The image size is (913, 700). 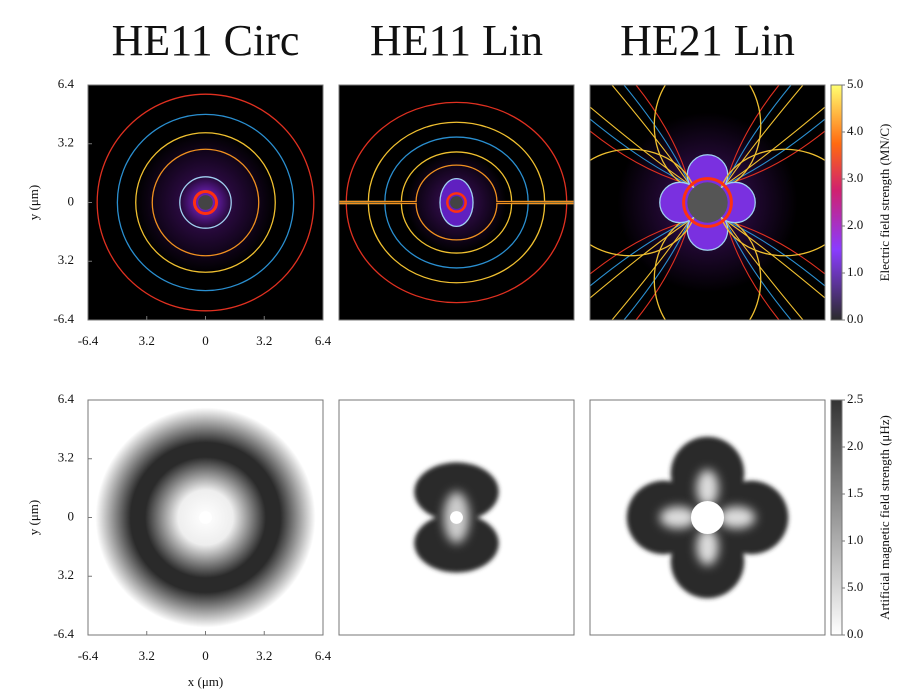 I want to click on colorbar-tick-label: 4.0, so click(x=855, y=130).